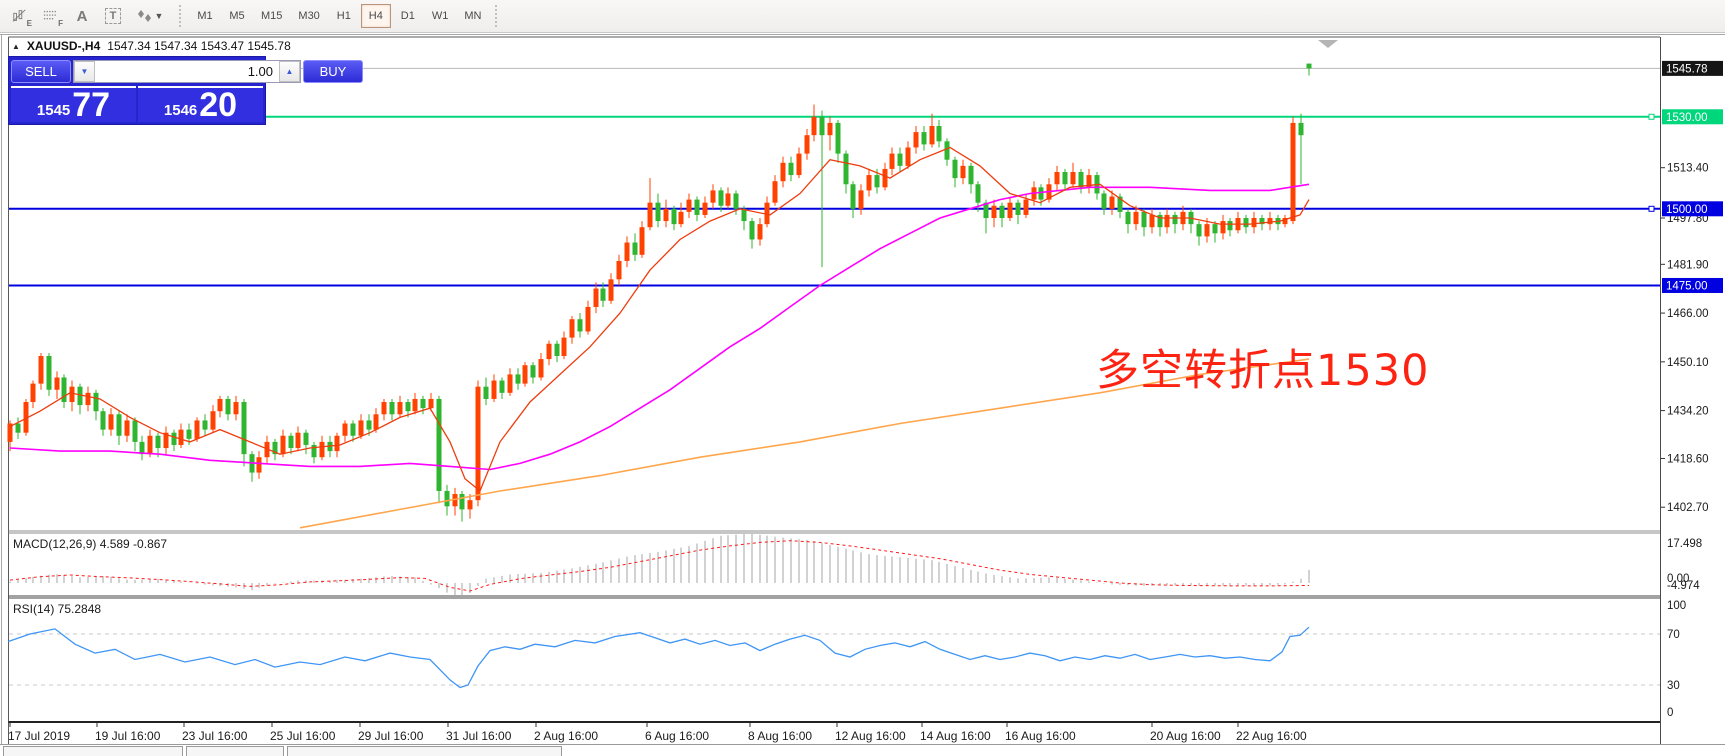 The height and width of the screenshot is (756, 1725). What do you see at coordinates (237, 16) in the screenshot?
I see `timeframe-m5-button: M5` at bounding box center [237, 16].